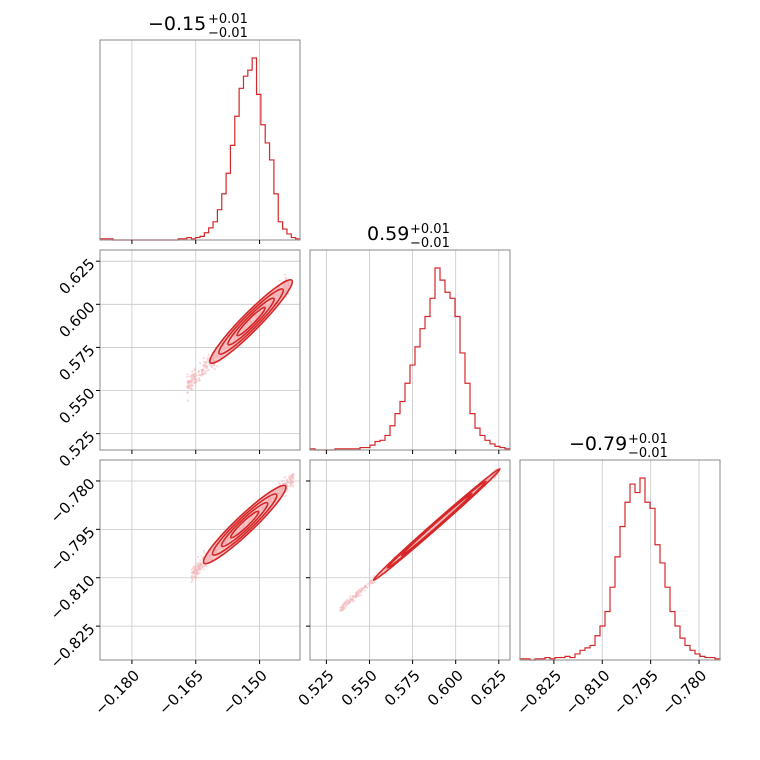 This screenshot has width=760, height=760. What do you see at coordinates (684, 692) in the screenshot?
I see `x-tick-label-param-2: −0.780` at bounding box center [684, 692].